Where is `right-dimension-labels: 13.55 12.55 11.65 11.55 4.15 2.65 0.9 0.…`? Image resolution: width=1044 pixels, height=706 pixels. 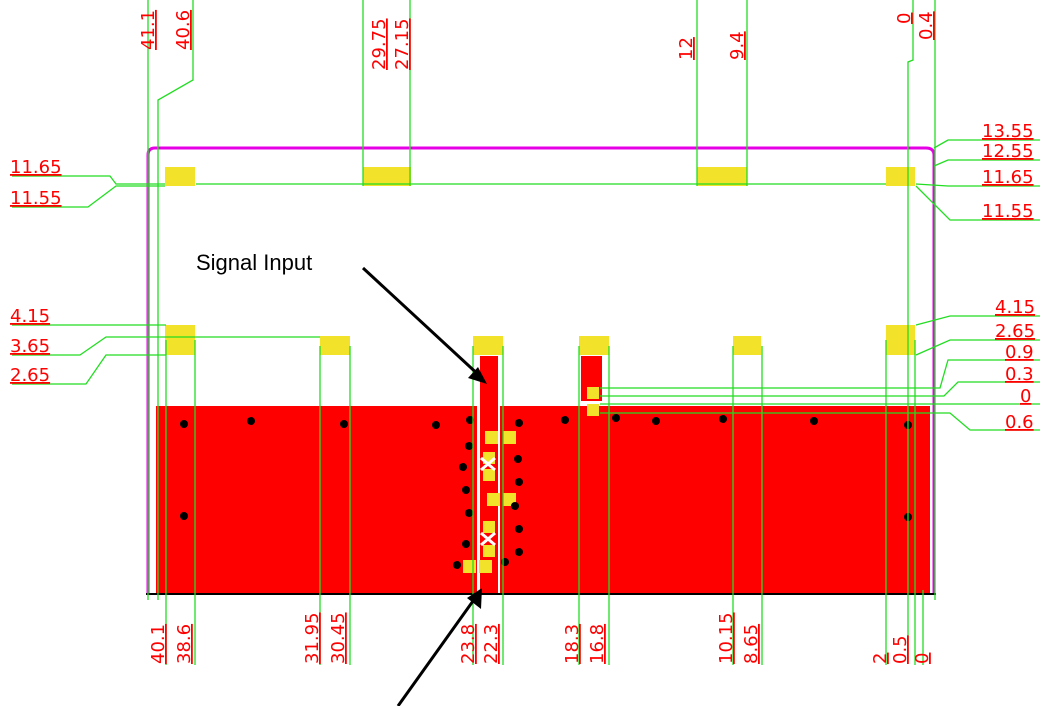 right-dimension-labels: 13.55 12.55 11.65 11.55 4.15 2.65 0.9 0.… is located at coordinates (1008, 277).